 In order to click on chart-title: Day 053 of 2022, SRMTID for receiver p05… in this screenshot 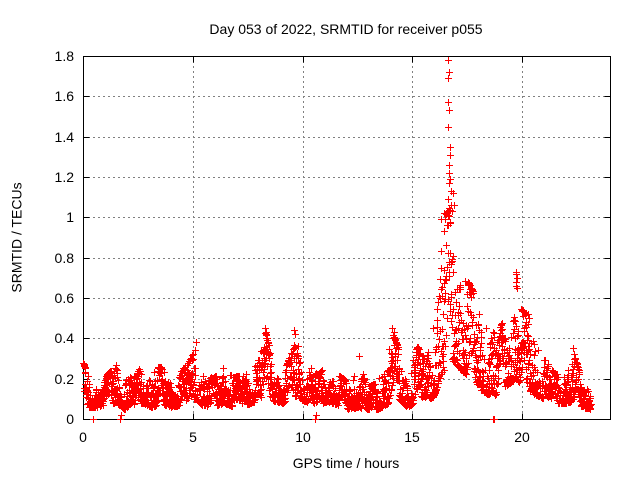, I will do `click(346, 29)`.